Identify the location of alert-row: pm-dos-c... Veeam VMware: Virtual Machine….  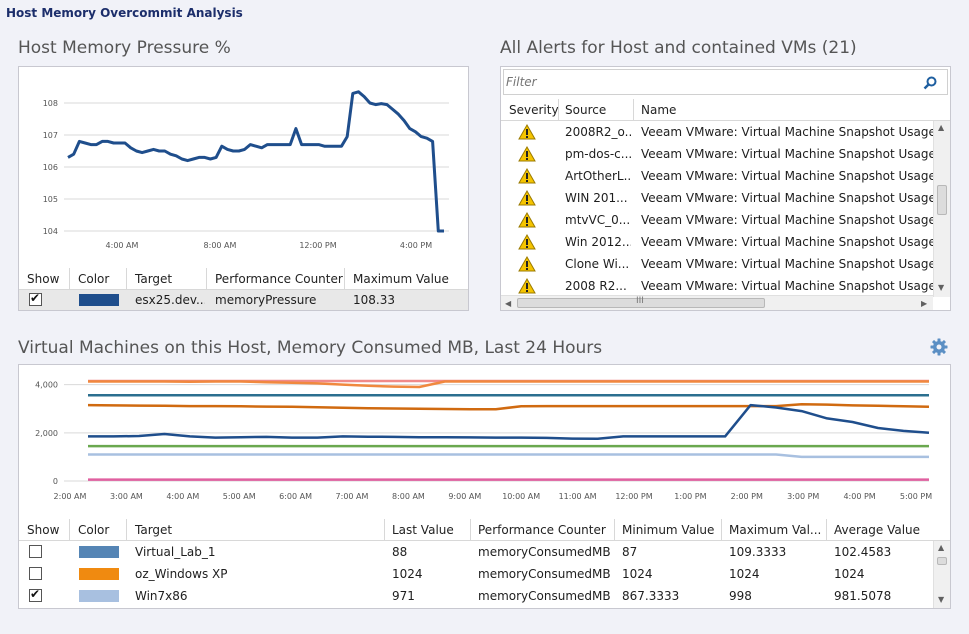
(717, 154).